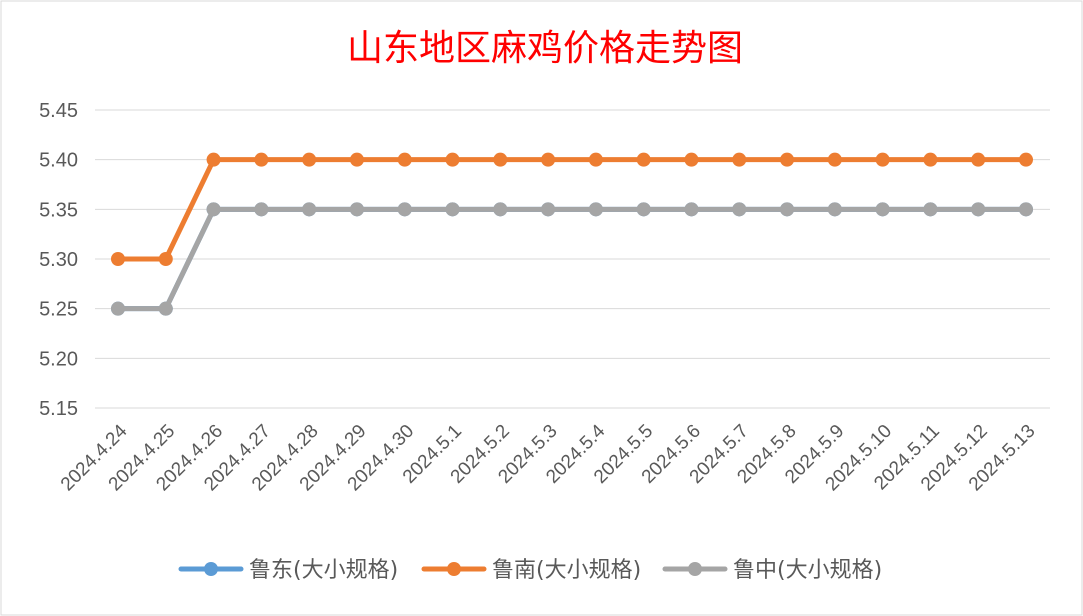 The width and height of the screenshot is (1083, 616). What do you see at coordinates (58, 111) in the screenshot?
I see `y-tick-label: 5.45` at bounding box center [58, 111].